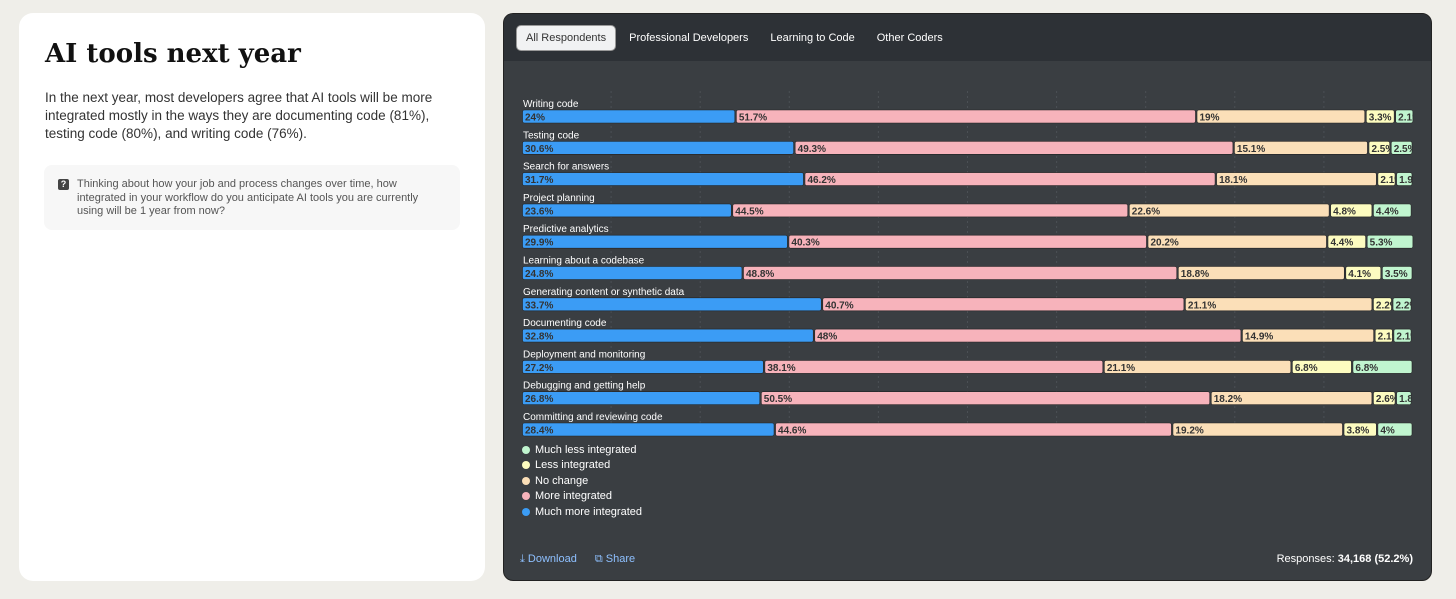 Image resolution: width=1456 pixels, height=599 pixels. What do you see at coordinates (566, 167) in the screenshot?
I see `category-label: Search for answers` at bounding box center [566, 167].